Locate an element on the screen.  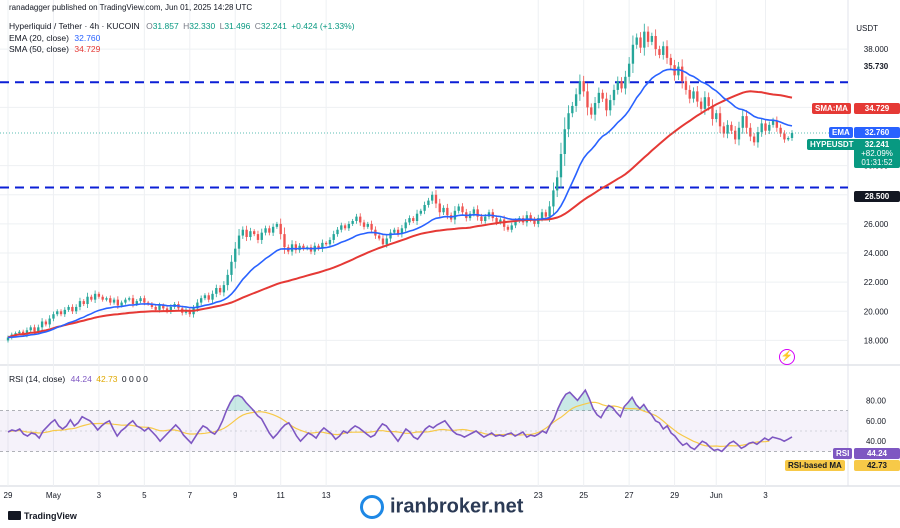
time-tick-label: 7 is located at coordinates (190, 495).